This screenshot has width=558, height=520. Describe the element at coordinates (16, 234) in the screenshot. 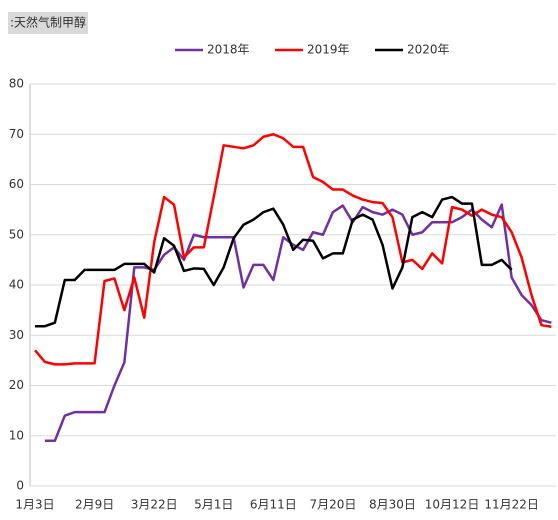

I see `y-tick-label: 50` at that location.